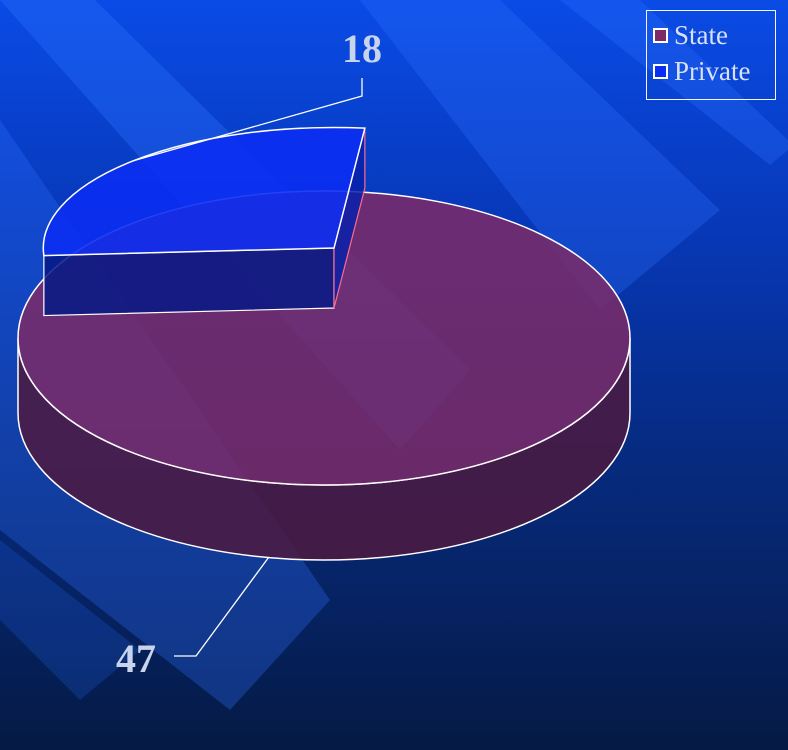  What do you see at coordinates (362, 48) in the screenshot?
I see `data-label-private: 18` at bounding box center [362, 48].